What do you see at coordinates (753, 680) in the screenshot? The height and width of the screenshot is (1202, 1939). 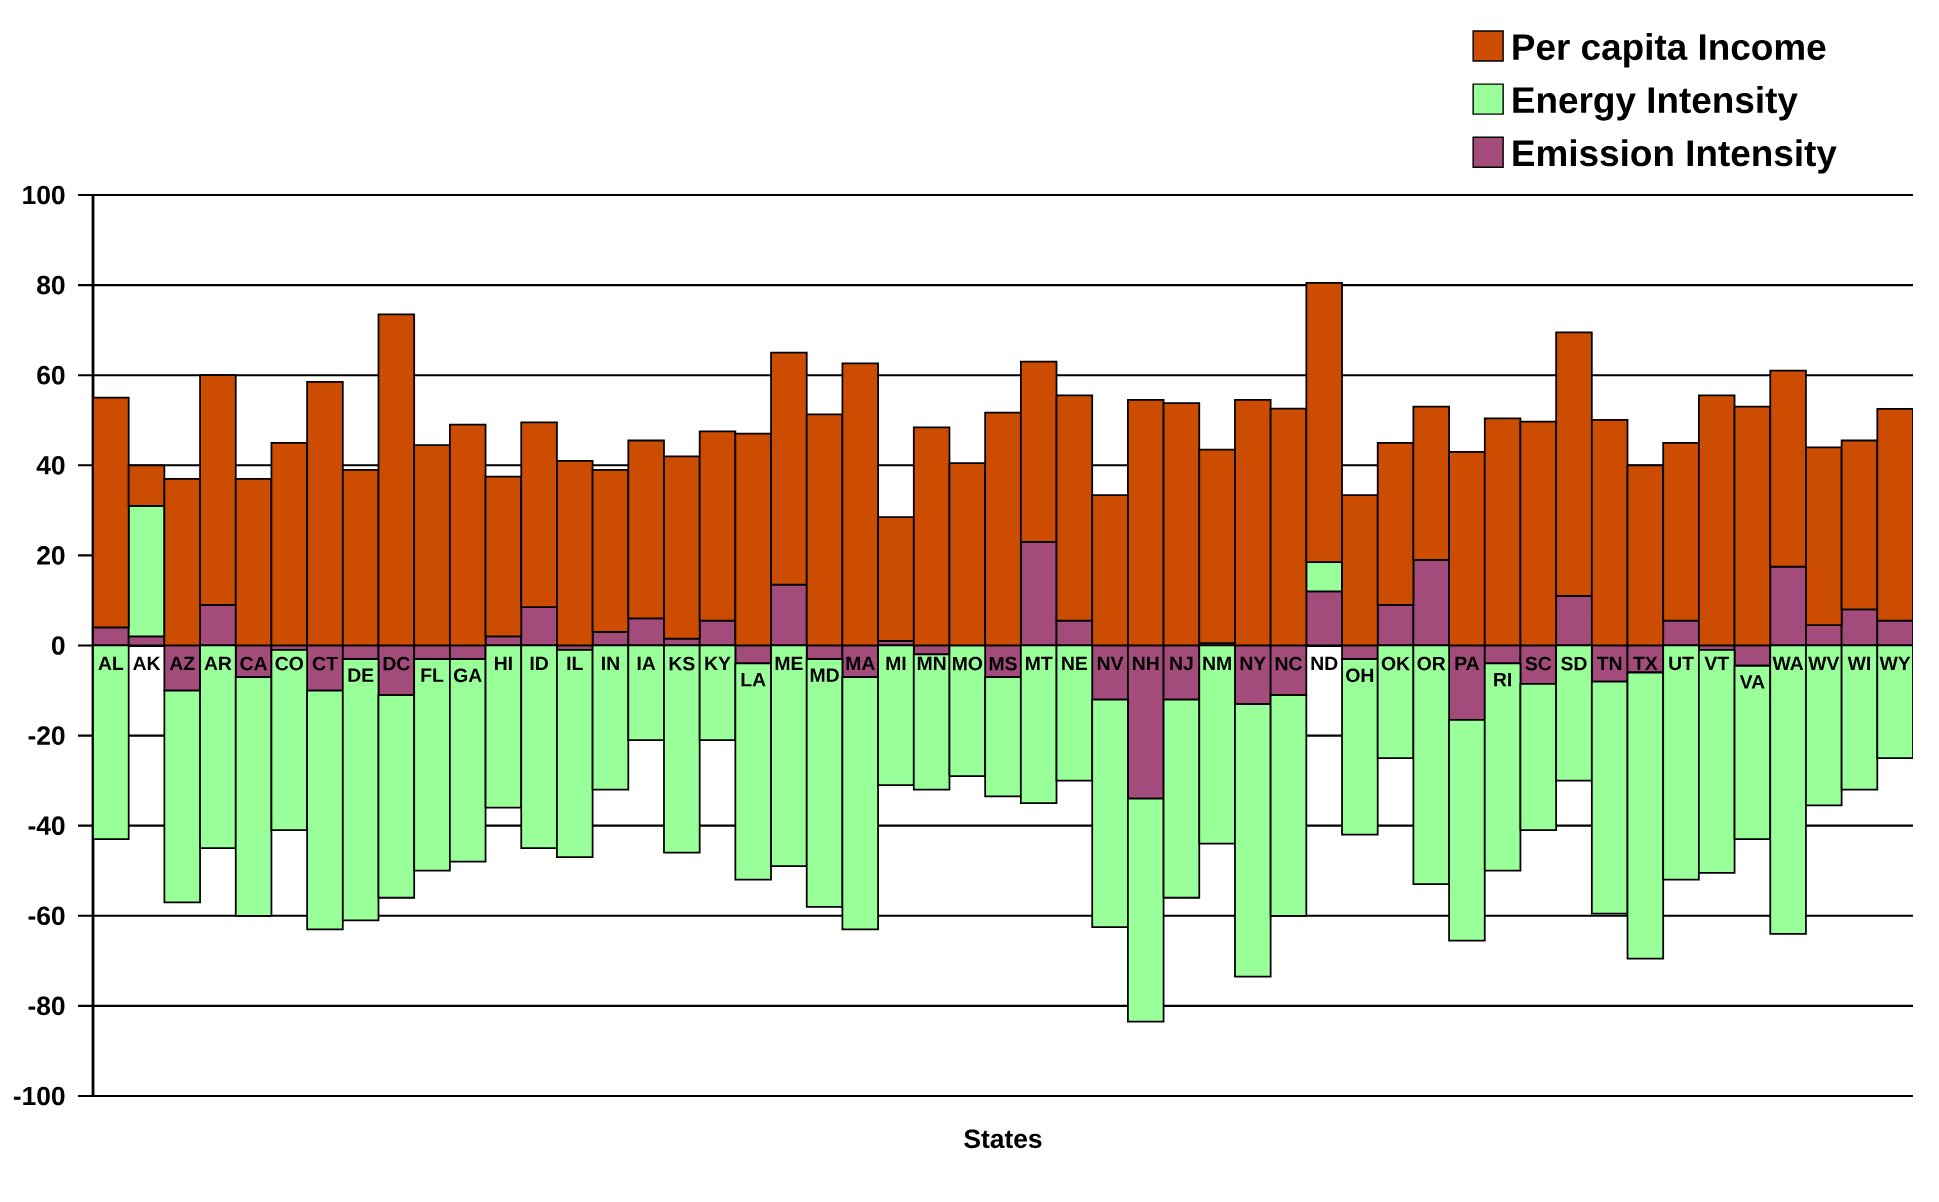 I see `x-tick-label: LA` at bounding box center [753, 680].